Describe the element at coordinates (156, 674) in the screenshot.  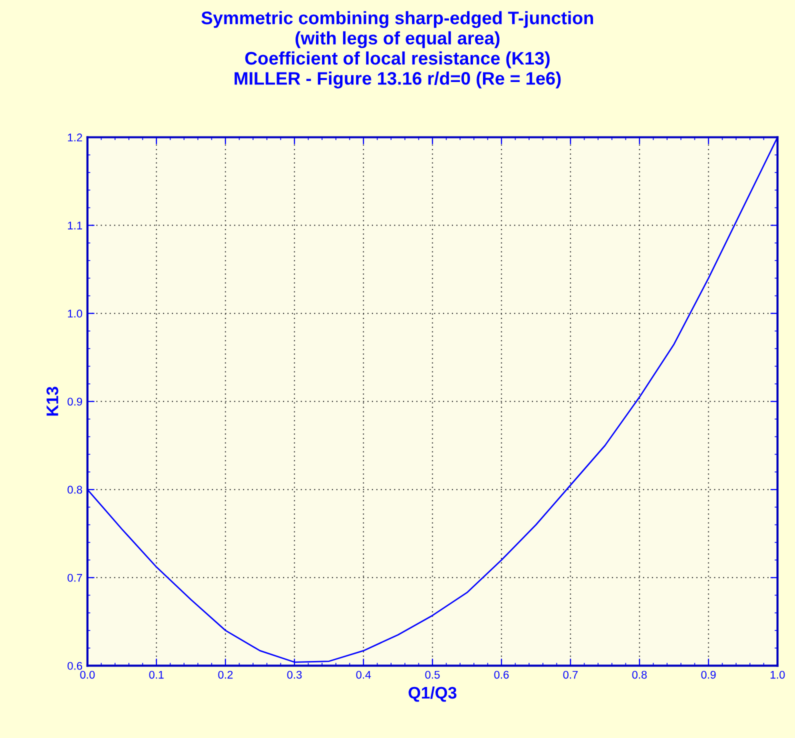
I see `x-tick-label: 0.1` at that location.